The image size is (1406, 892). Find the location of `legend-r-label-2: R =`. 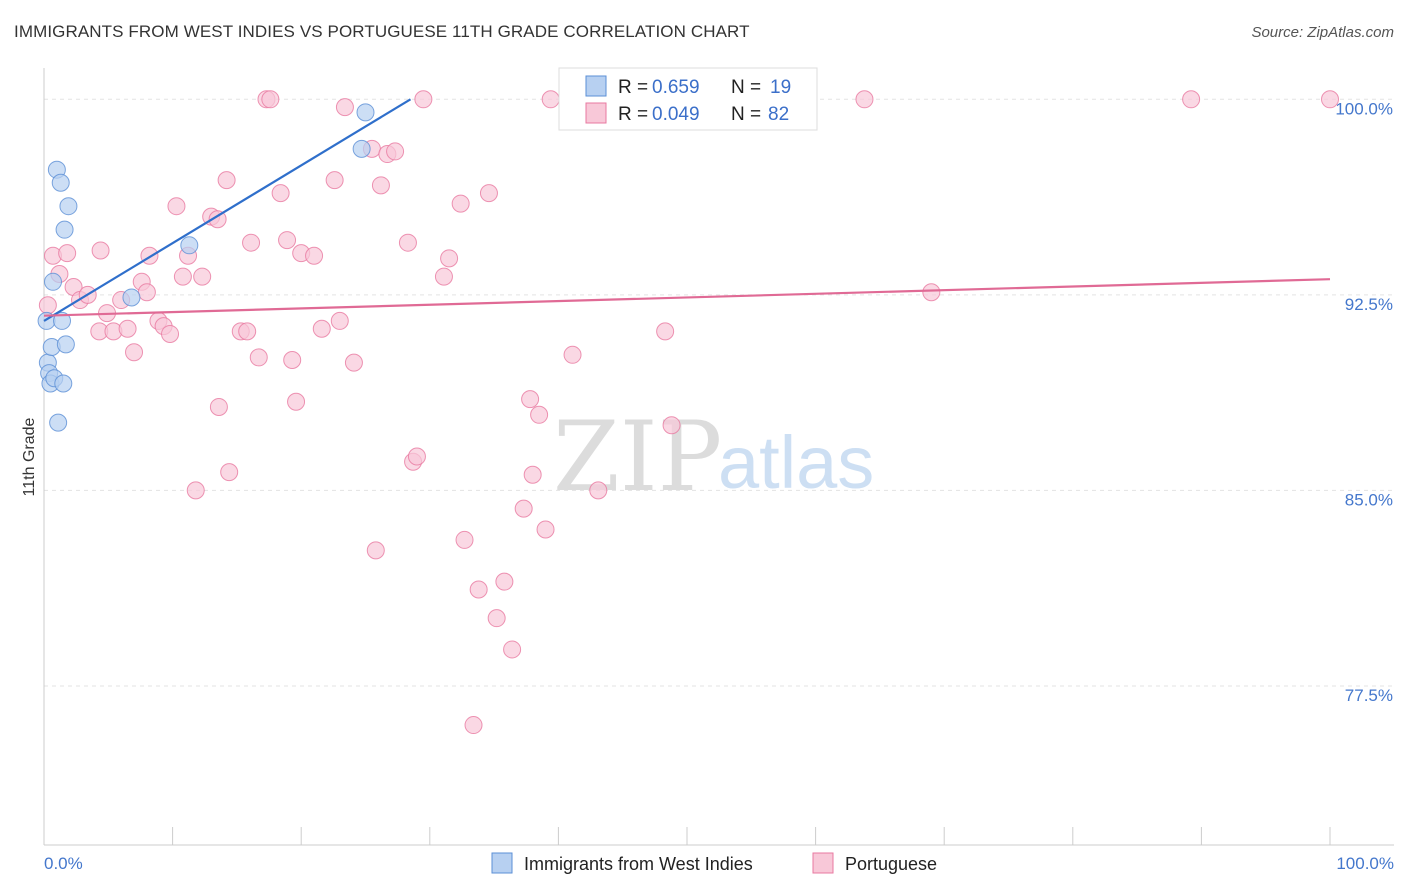

legend-r-label-2: R = is located at coordinates (633, 114).